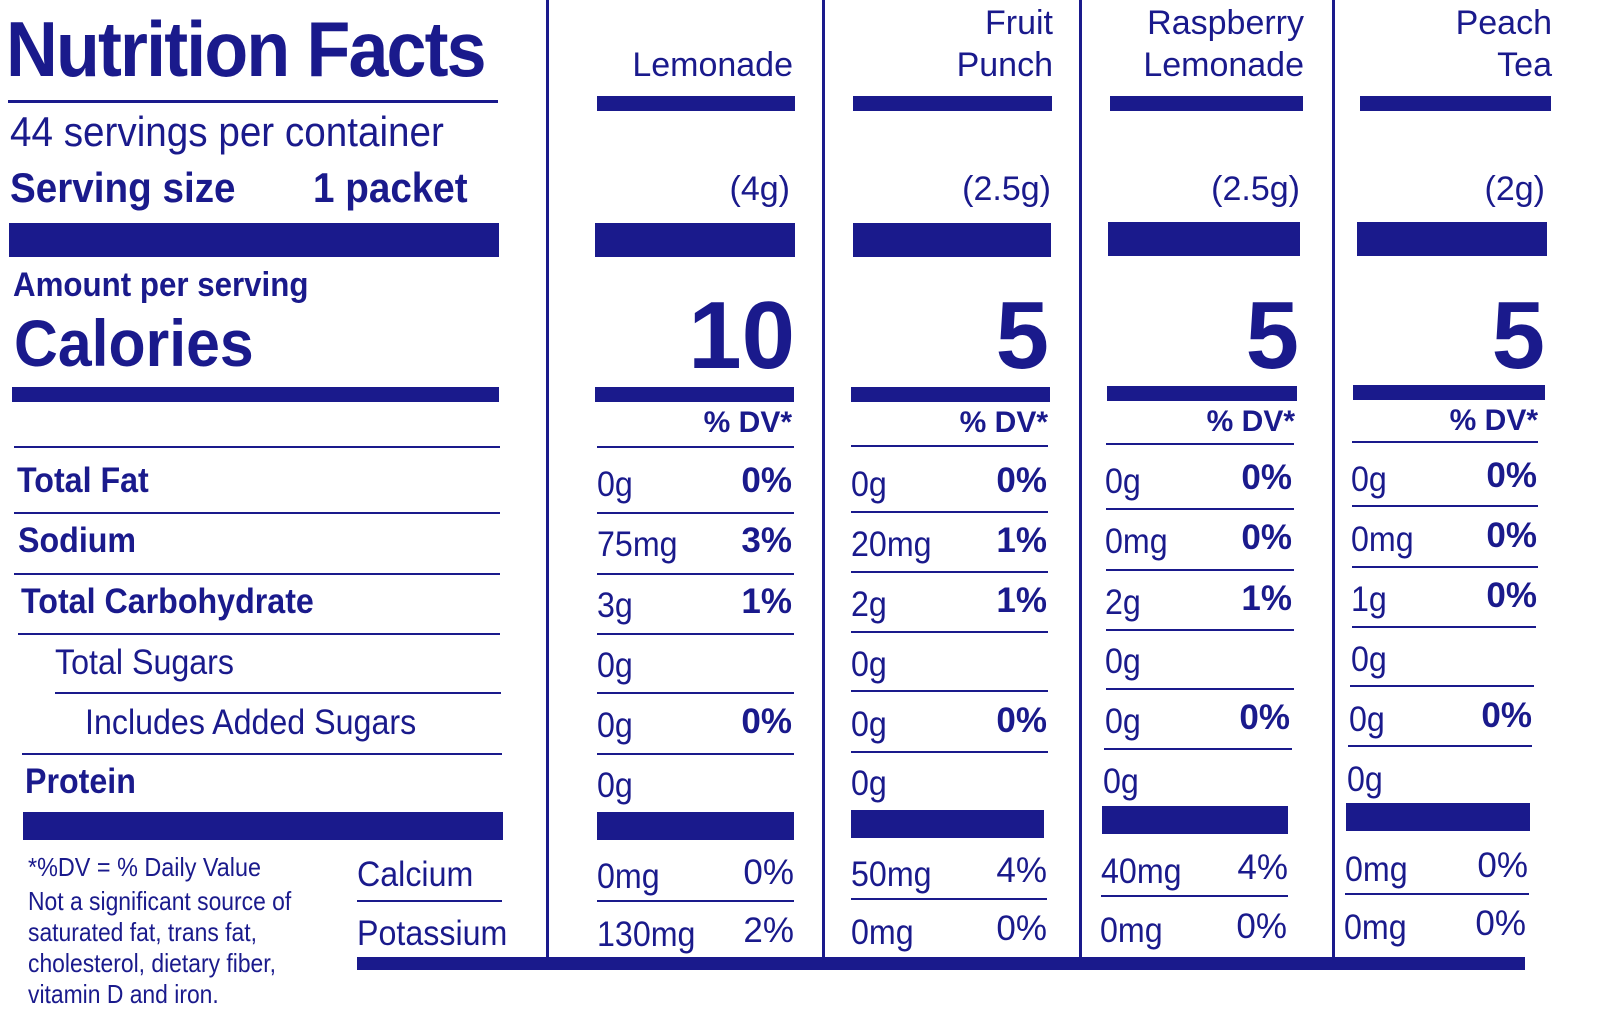 This screenshot has width=1600, height=1010. Describe the element at coordinates (246, 49) in the screenshot. I see `panel-title: Nutrition Facts` at that location.